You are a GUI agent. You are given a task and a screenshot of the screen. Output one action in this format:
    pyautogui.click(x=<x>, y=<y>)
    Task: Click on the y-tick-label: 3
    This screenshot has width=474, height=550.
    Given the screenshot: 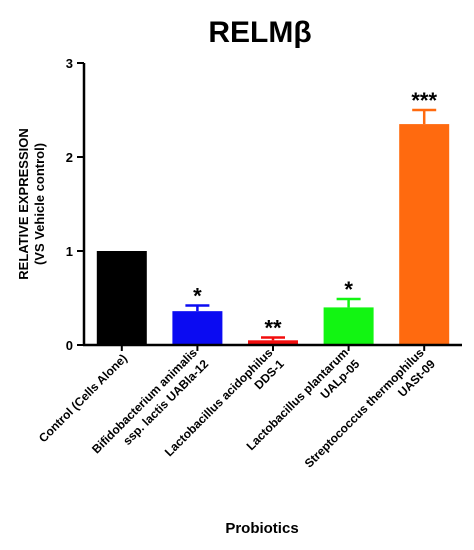 What is the action you would take?
    pyautogui.click(x=69, y=63)
    